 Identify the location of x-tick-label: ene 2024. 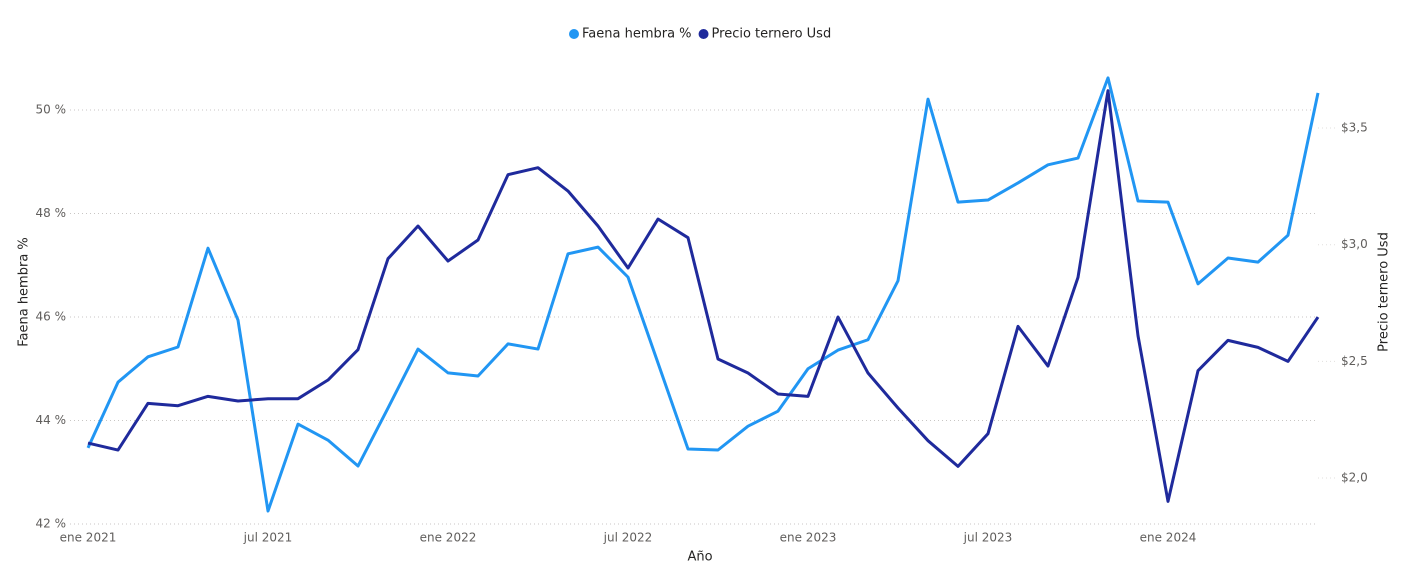
(1168, 538).